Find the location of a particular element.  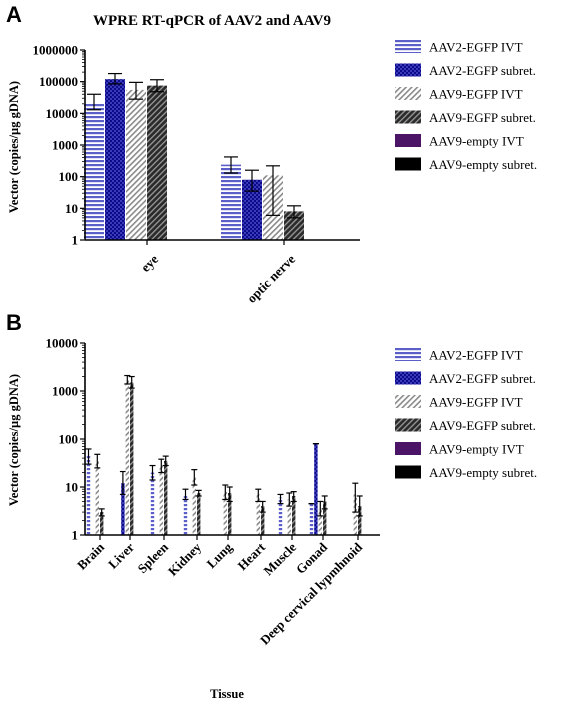

x-tick-label: Muscle is located at coordinates (279, 558).